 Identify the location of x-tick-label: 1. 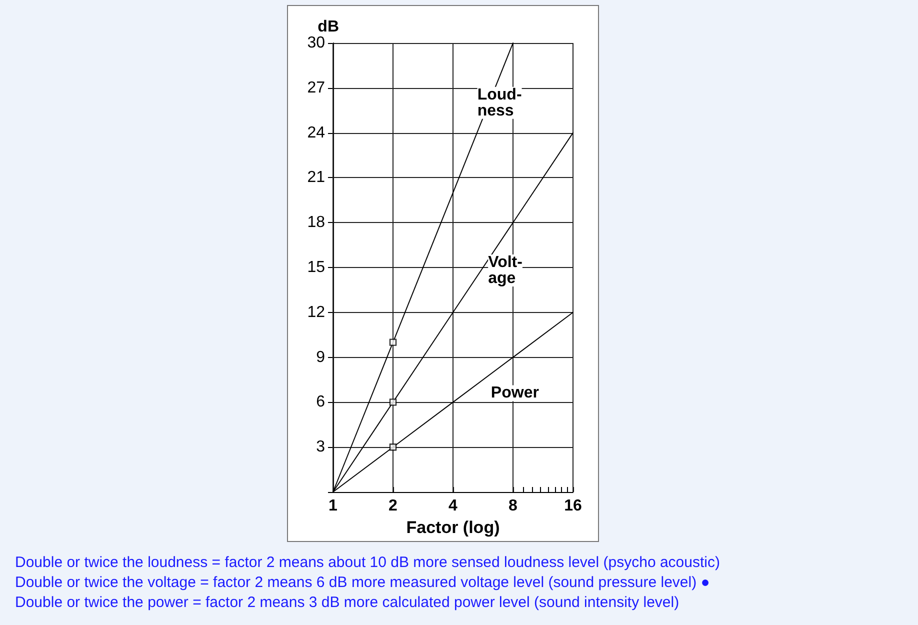
(333, 506).